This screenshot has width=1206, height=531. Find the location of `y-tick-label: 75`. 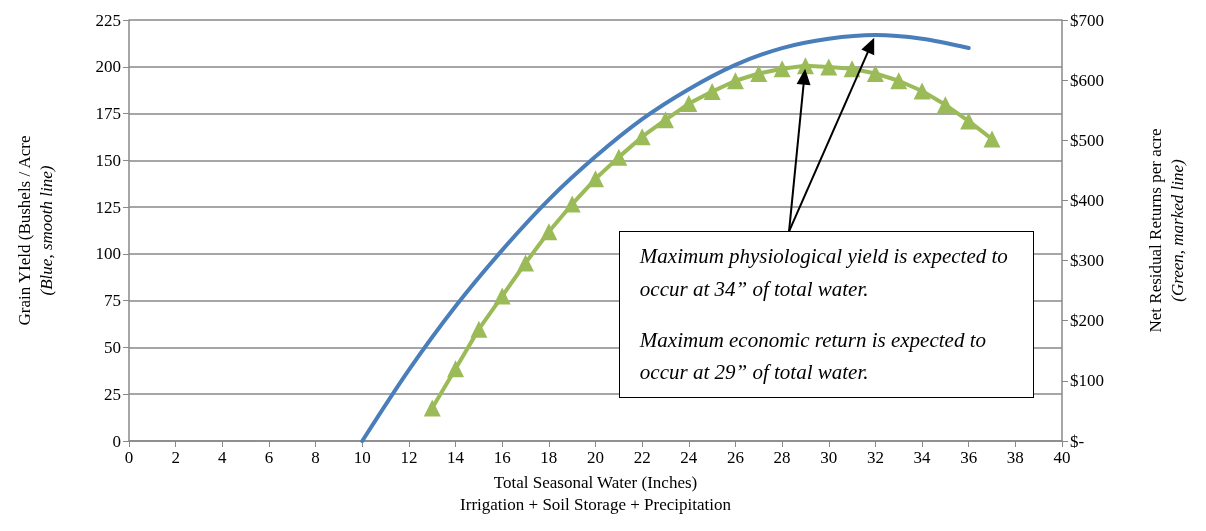

y-tick-label: 75 is located at coordinates (112, 301).